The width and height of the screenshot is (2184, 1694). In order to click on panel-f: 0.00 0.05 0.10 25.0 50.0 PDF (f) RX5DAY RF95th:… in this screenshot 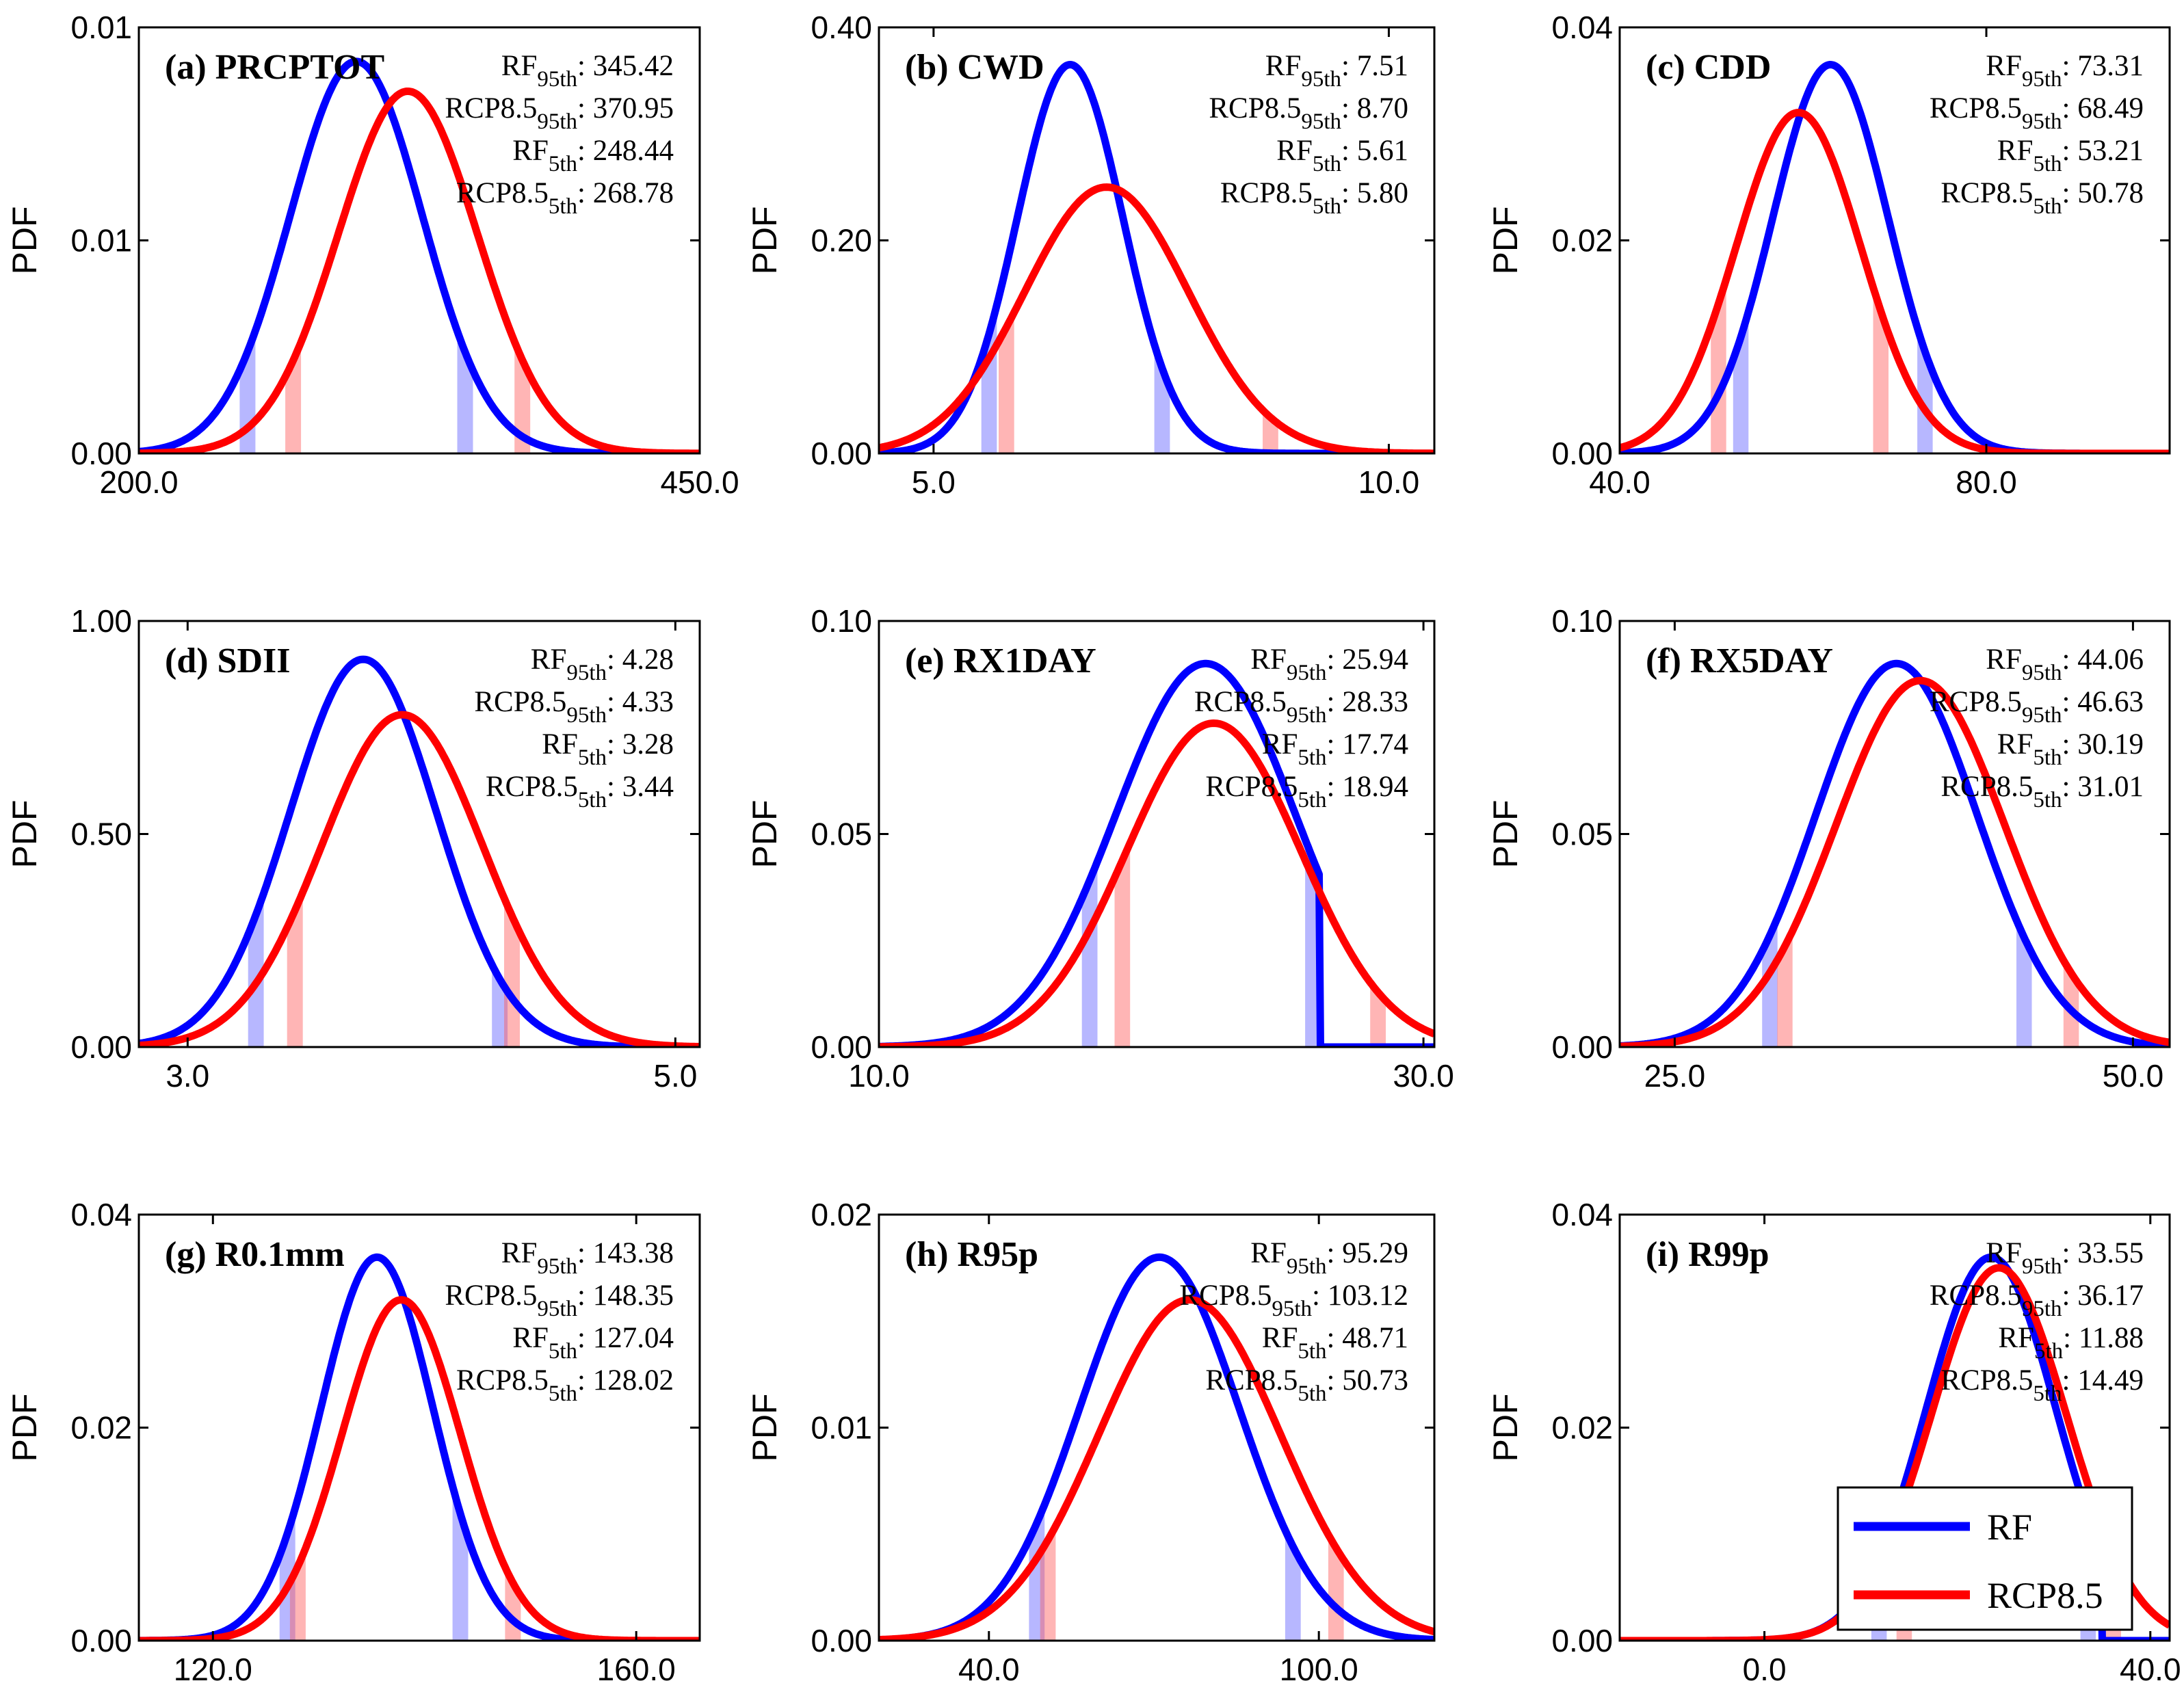, I will do `click(1828, 848)`.